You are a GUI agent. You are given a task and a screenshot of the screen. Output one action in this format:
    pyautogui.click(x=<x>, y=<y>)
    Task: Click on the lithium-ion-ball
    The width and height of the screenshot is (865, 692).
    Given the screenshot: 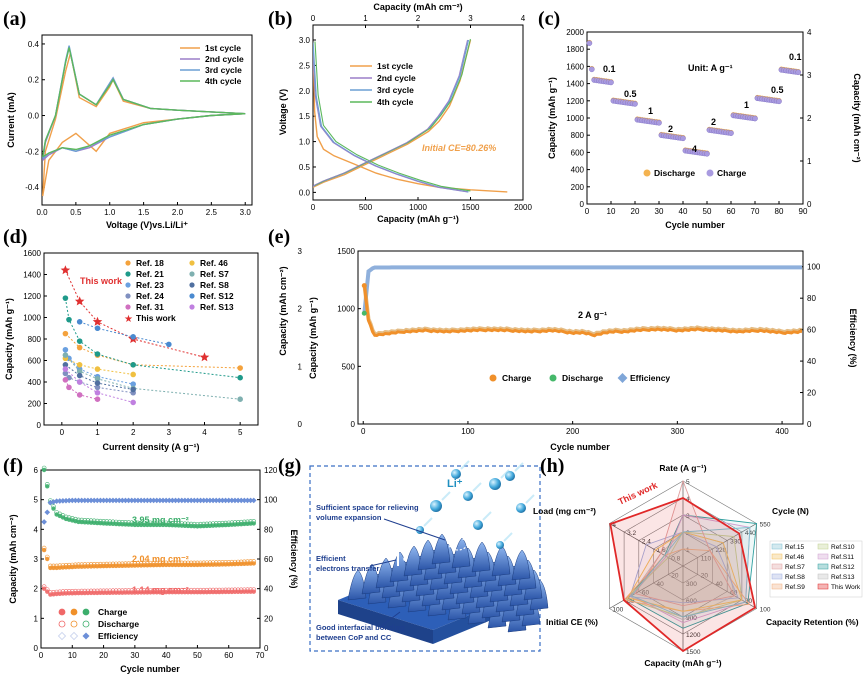 What is the action you would take?
    pyautogui.click(x=510, y=476)
    